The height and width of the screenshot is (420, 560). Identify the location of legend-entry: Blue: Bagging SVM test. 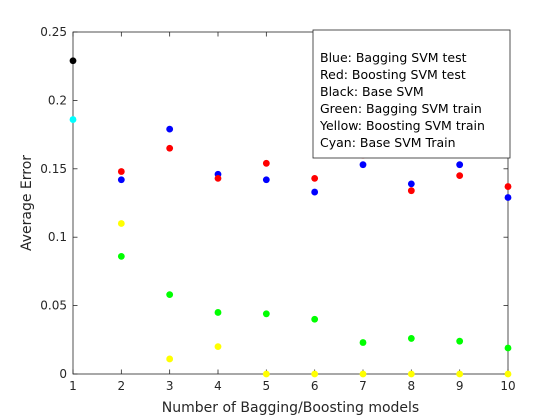
(393, 57).